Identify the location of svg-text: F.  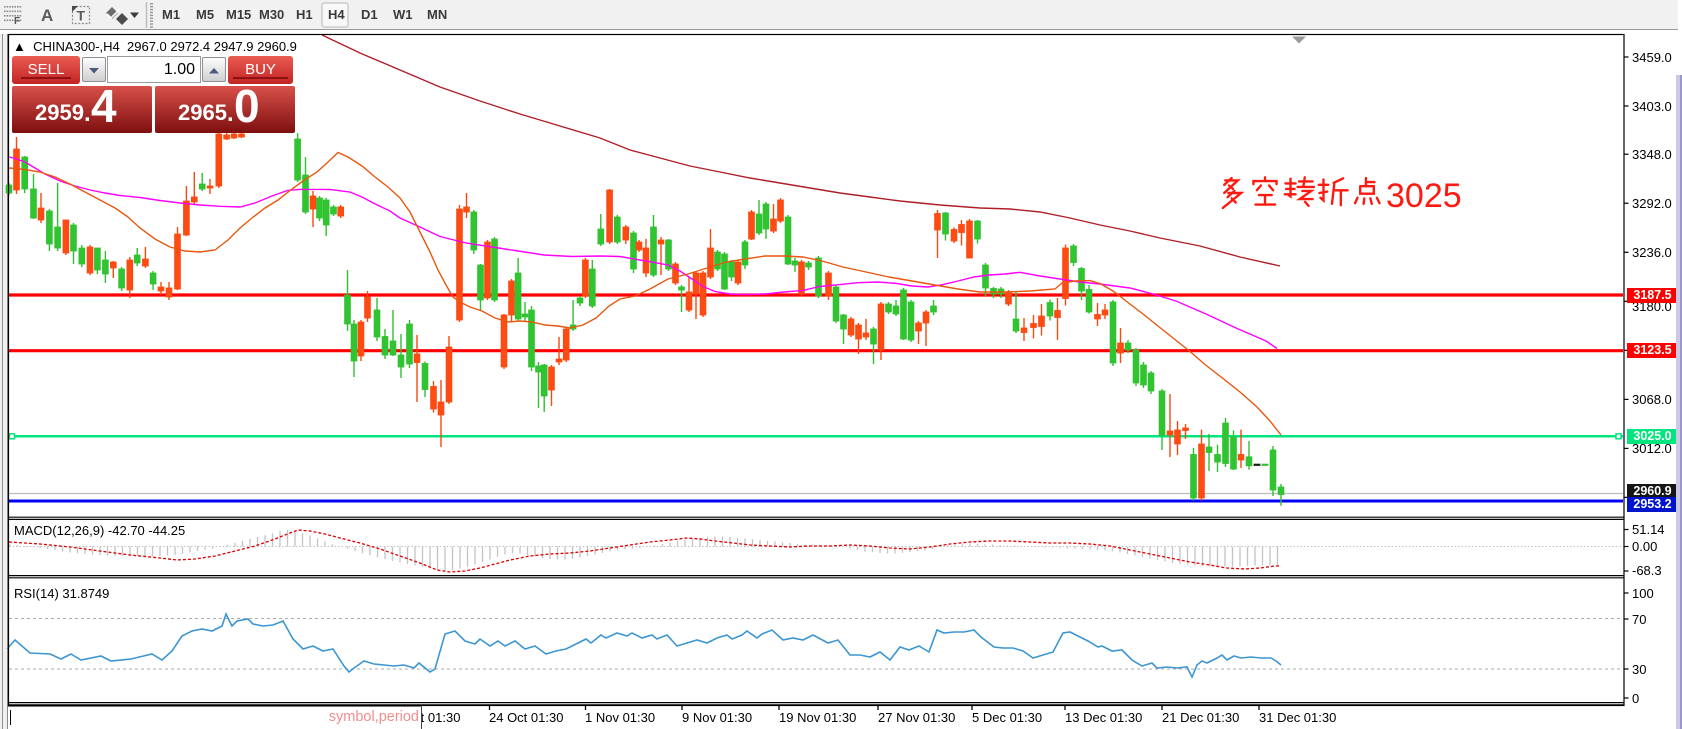
(17, 21).